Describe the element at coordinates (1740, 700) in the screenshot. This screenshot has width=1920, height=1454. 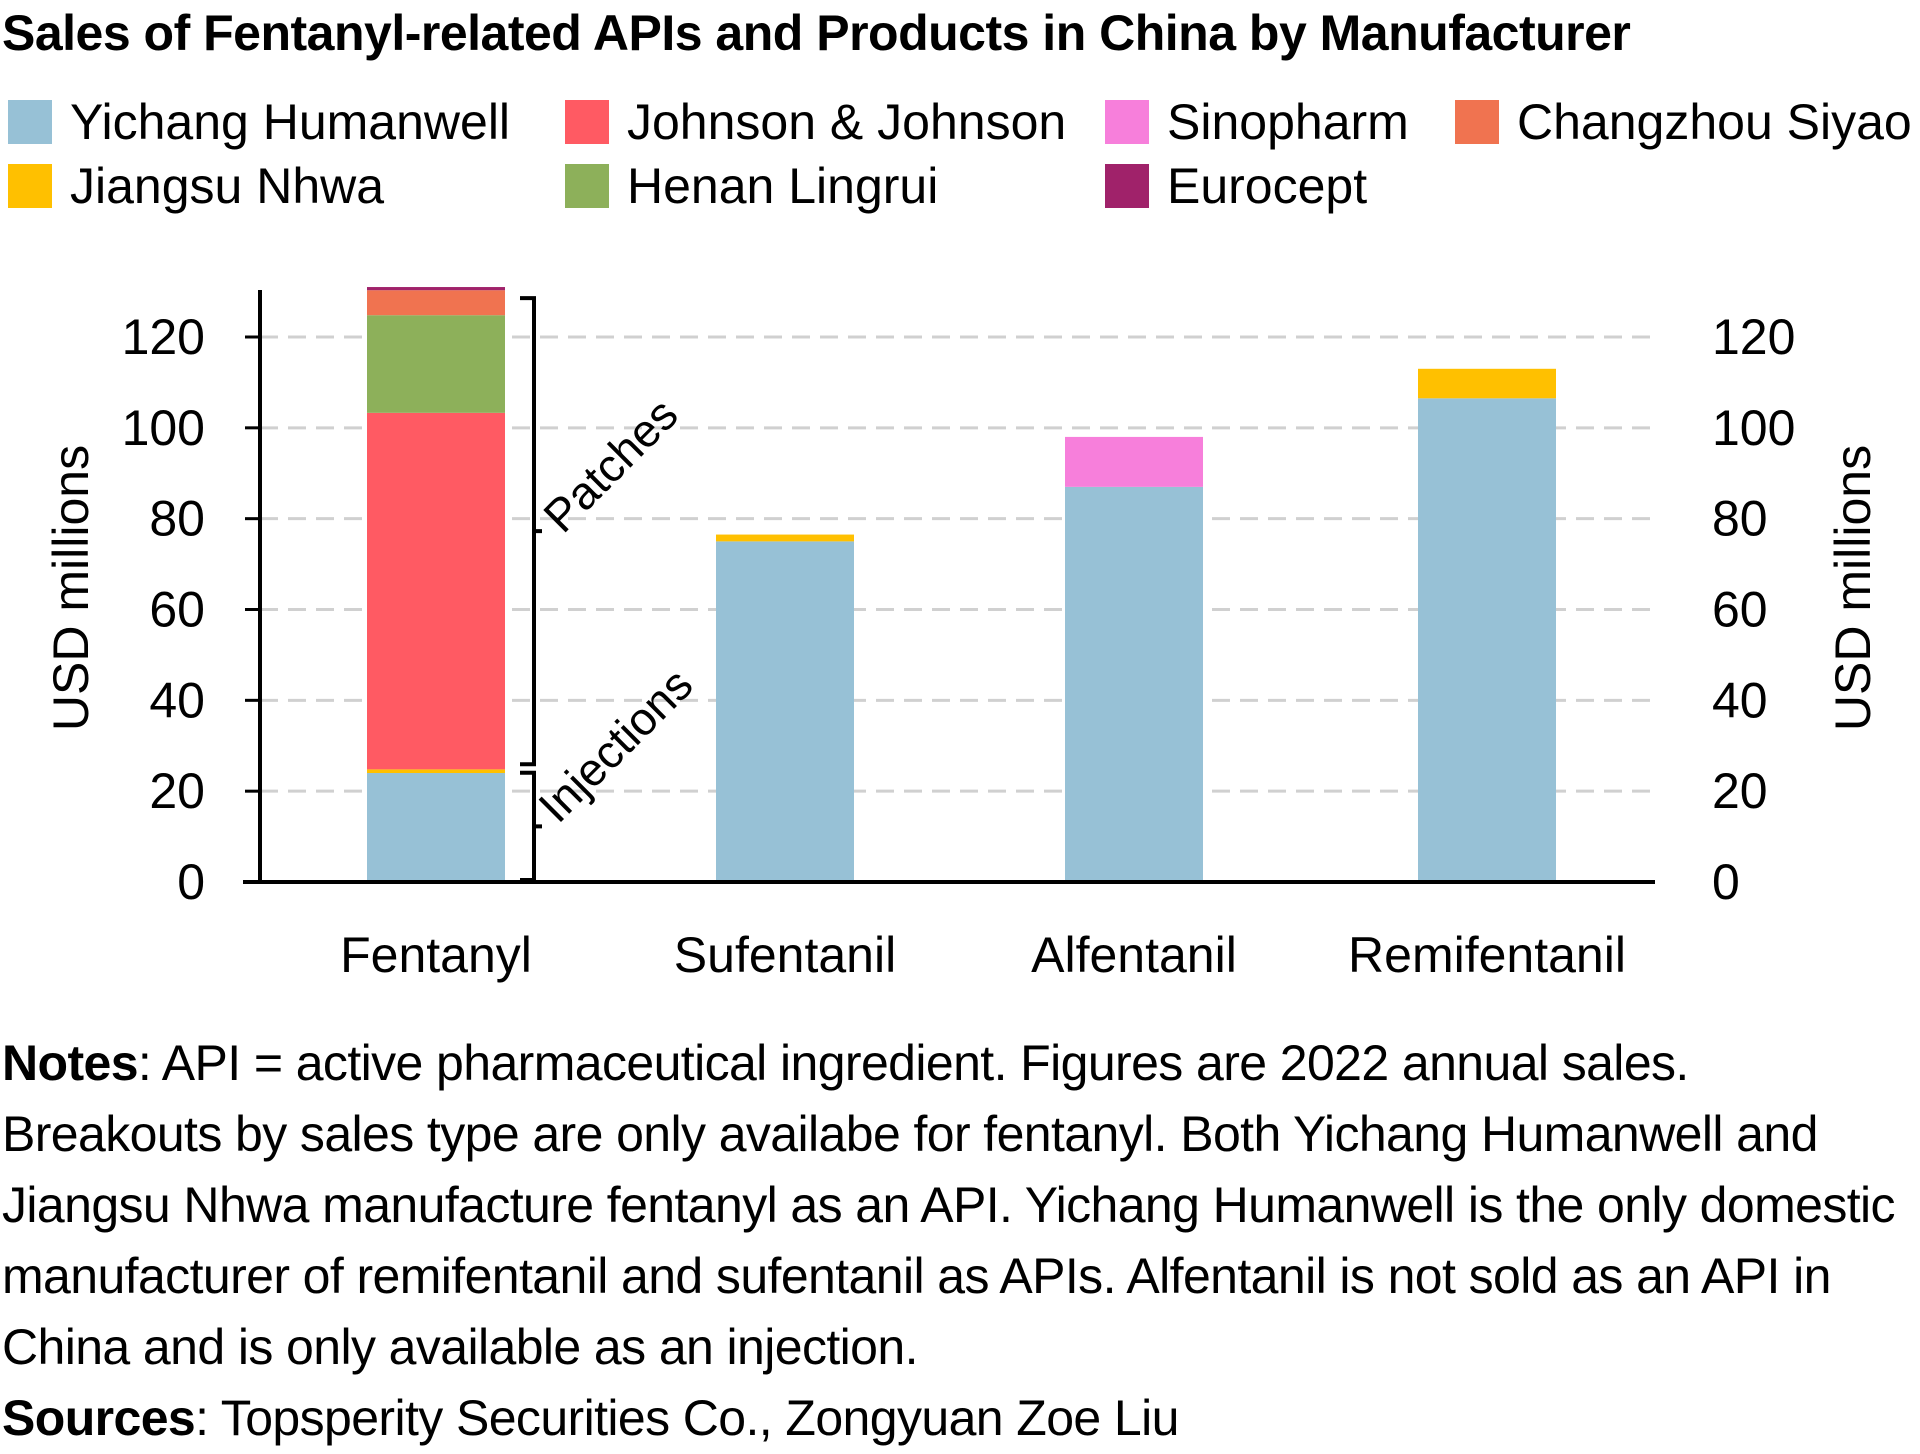
I see `y-tick-label-right: 40` at that location.